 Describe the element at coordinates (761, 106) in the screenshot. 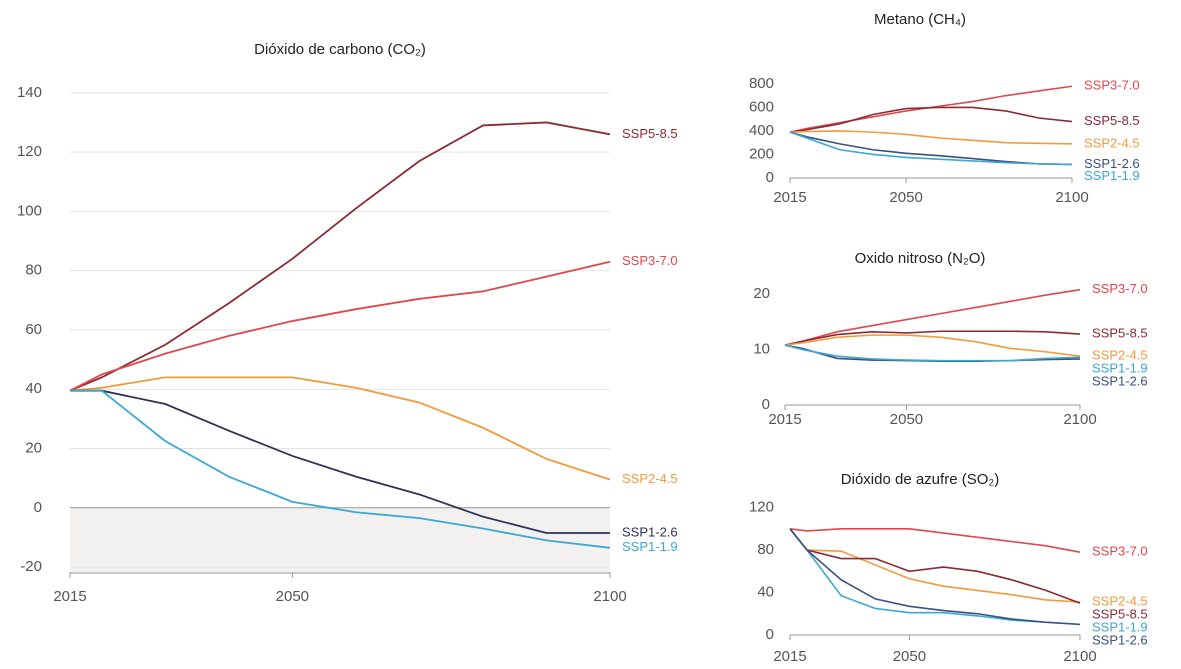

I see `y-tick-label: 600` at that location.